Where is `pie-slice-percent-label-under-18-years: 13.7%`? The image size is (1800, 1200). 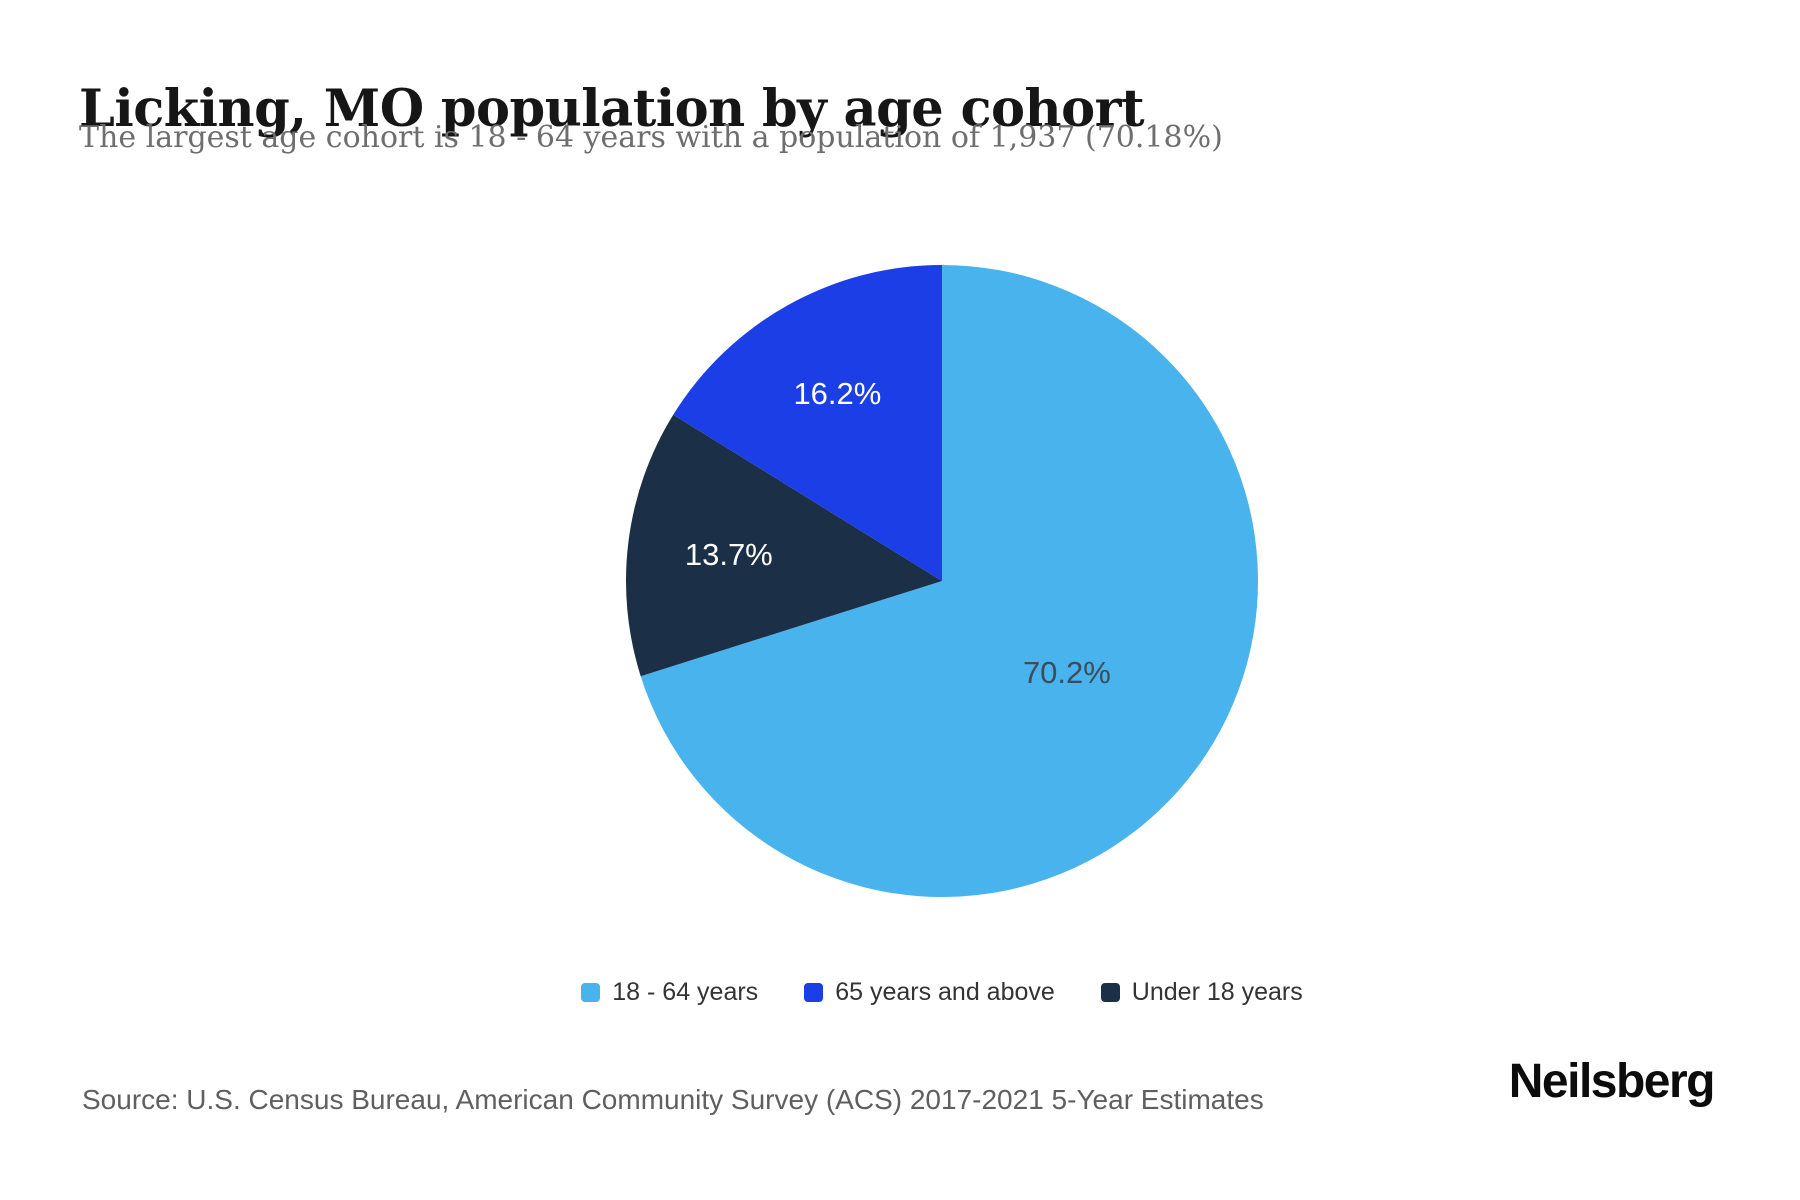 pie-slice-percent-label-under-18-years: 13.7% is located at coordinates (729, 554).